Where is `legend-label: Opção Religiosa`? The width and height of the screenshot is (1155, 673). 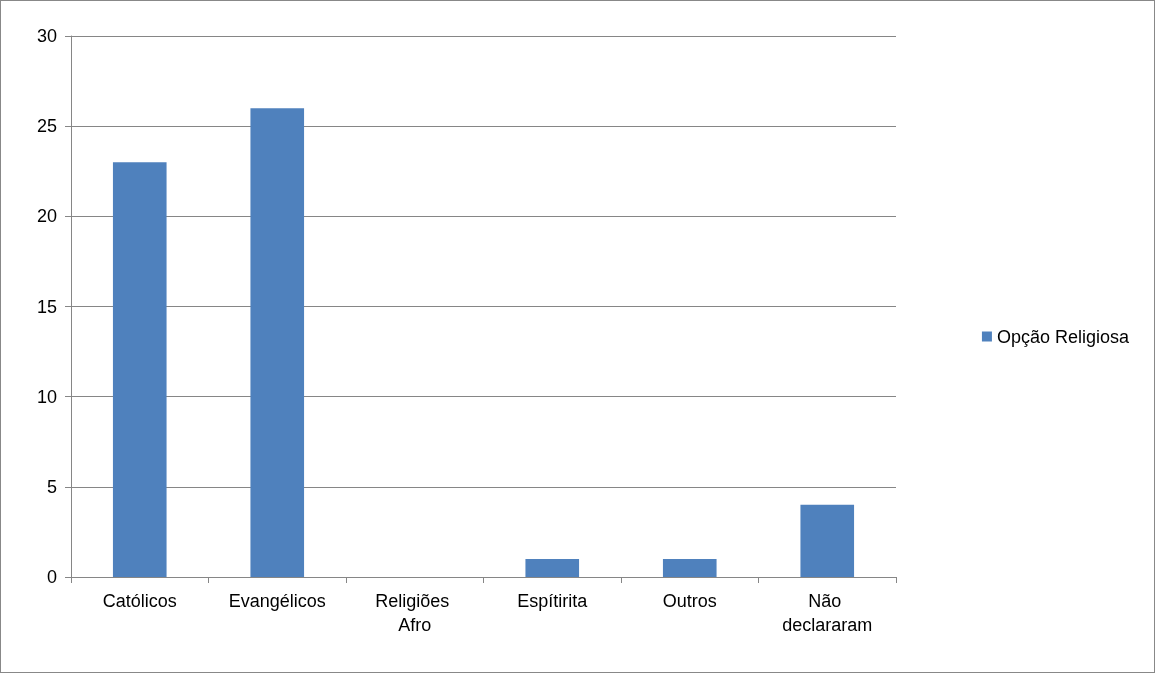 legend-label: Opção Religiosa is located at coordinates (1063, 336).